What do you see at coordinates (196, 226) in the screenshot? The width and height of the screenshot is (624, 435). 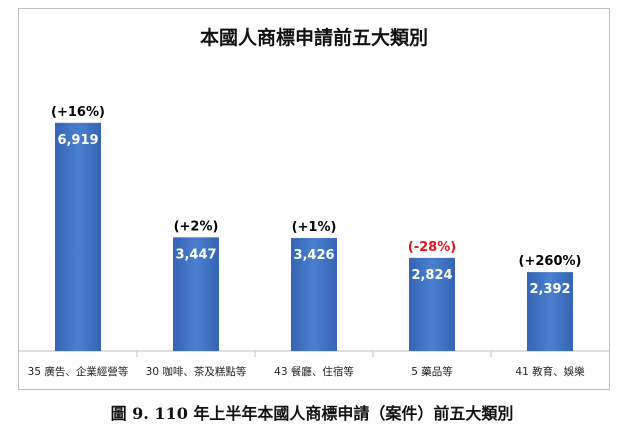 I see `bar-change-label: (+2%)` at bounding box center [196, 226].